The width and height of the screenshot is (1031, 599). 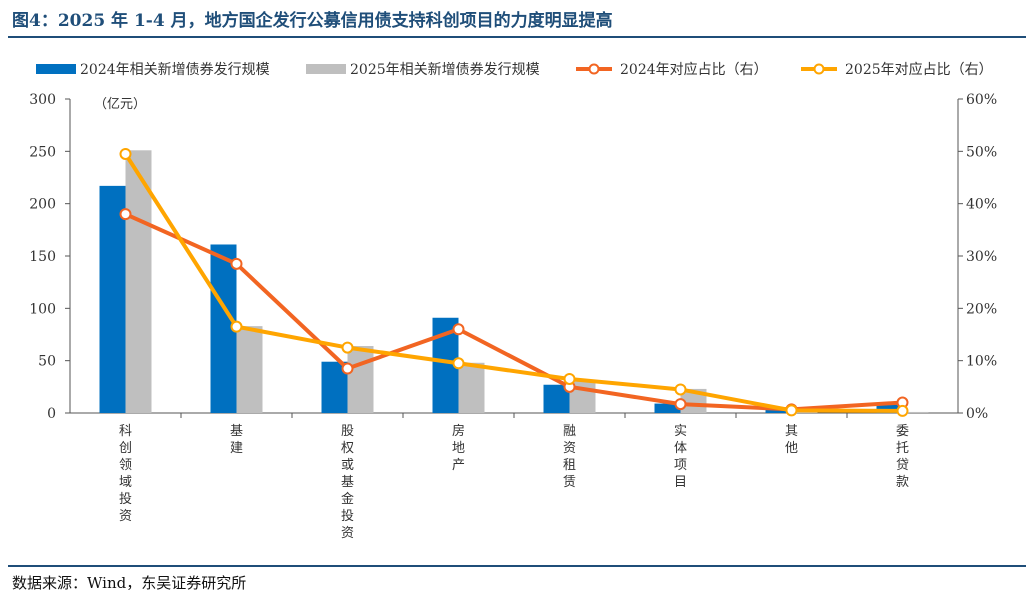 What do you see at coordinates (42, 152) in the screenshot?
I see `y-left-tick-label: 250` at bounding box center [42, 152].